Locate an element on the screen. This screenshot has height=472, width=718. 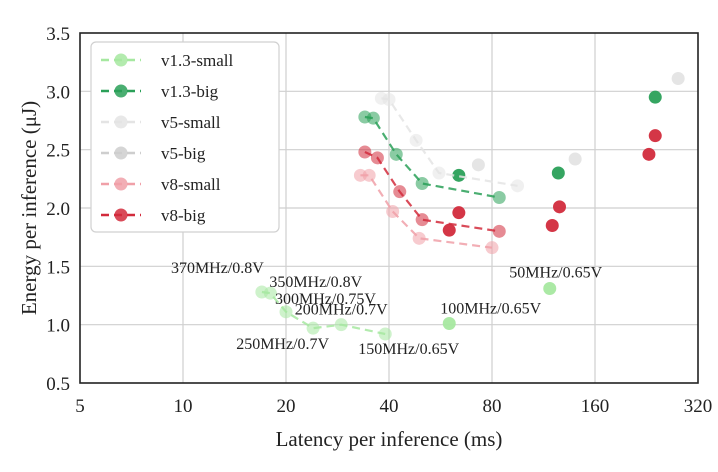
legend-label: v5-big is located at coordinates (183, 153).